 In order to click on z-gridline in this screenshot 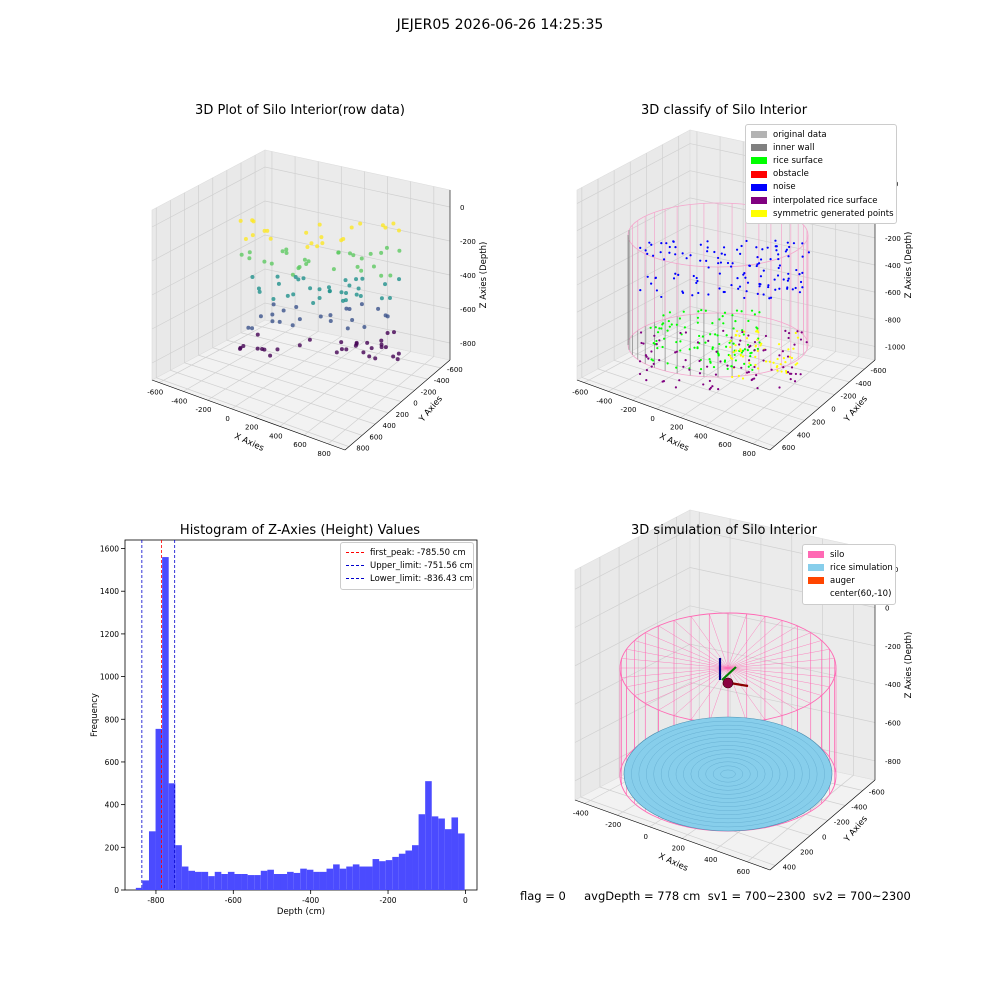, I will do `click(725, 636)`.